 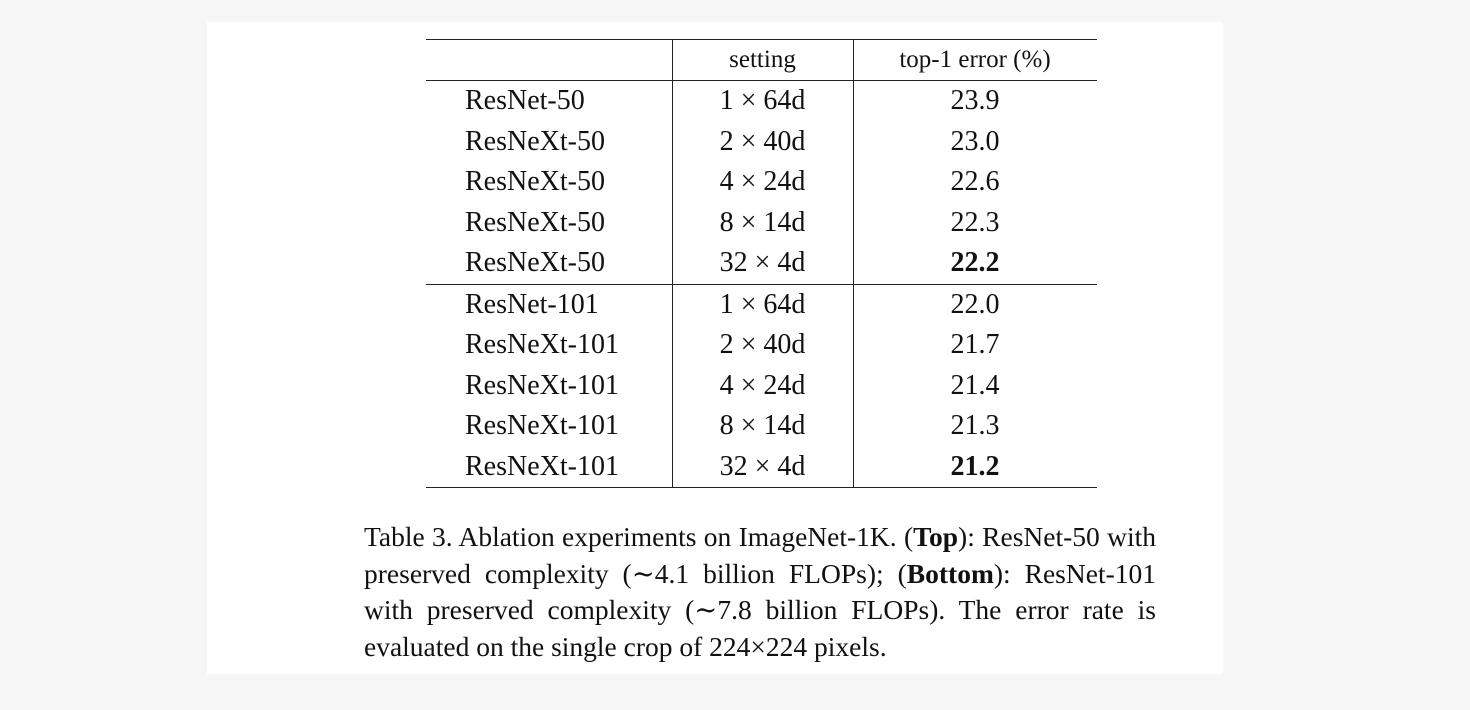 I want to click on cell-error: 21.7, so click(x=974, y=345).